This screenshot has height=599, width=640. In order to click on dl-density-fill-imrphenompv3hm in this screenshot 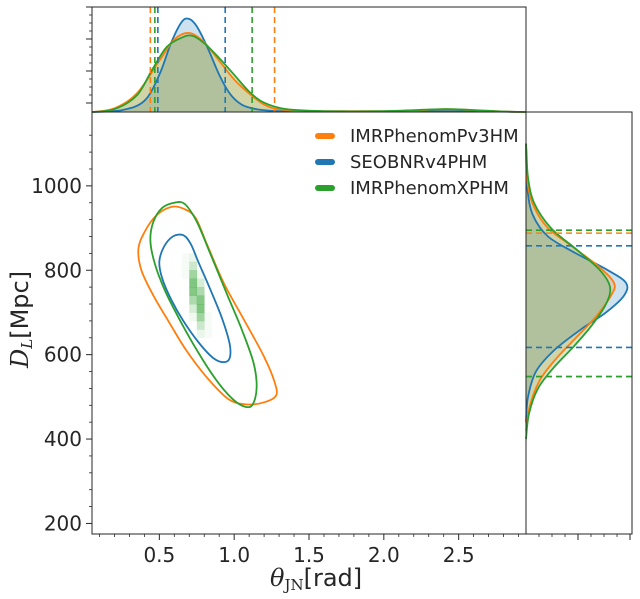, I will do `click(570, 287)`.